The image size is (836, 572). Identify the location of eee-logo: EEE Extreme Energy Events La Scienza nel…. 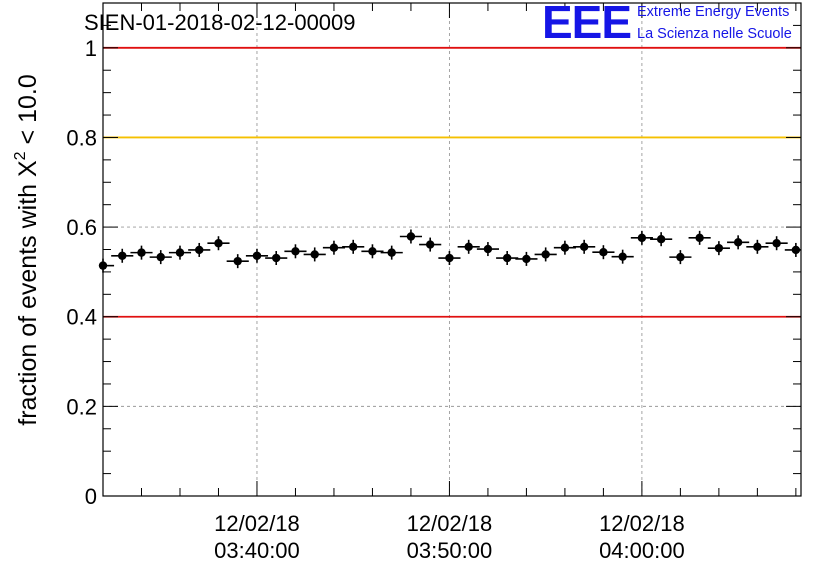
(687, 24).